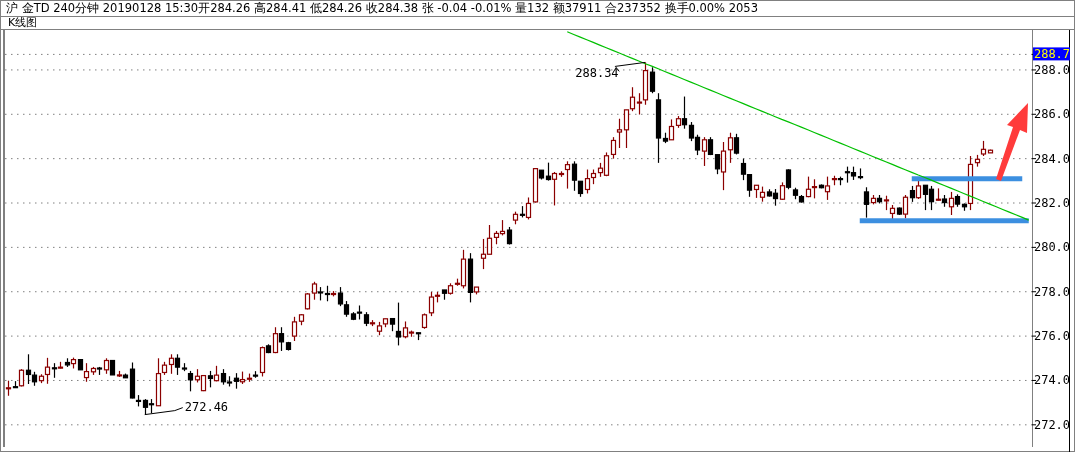 The height and width of the screenshot is (452, 1075). Describe the element at coordinates (1052, 69) in the screenshot. I see `y-tick-label: 288.0` at that location.